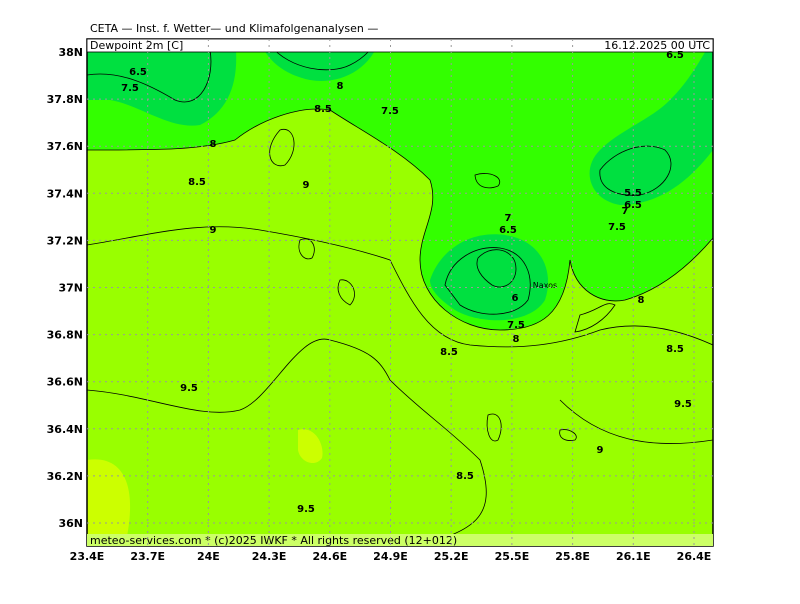  What do you see at coordinates (65, 193) in the screenshot?
I see `lat-label: 37.4N` at bounding box center [65, 193].